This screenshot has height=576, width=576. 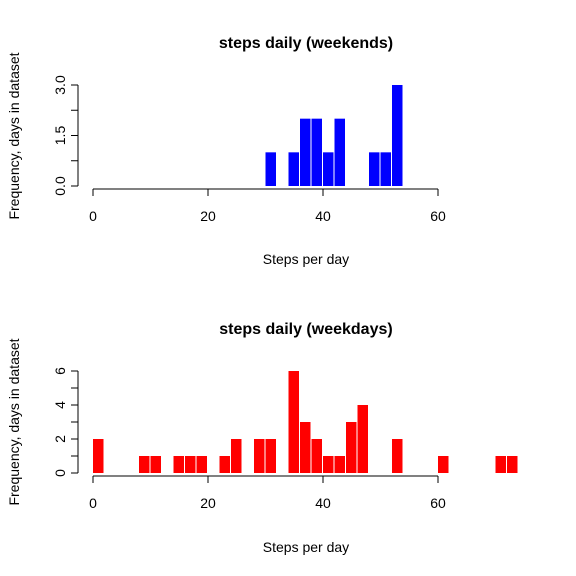 What do you see at coordinates (305, 329) in the screenshot?
I see `chart-title: steps daily (weekdays)` at bounding box center [305, 329].